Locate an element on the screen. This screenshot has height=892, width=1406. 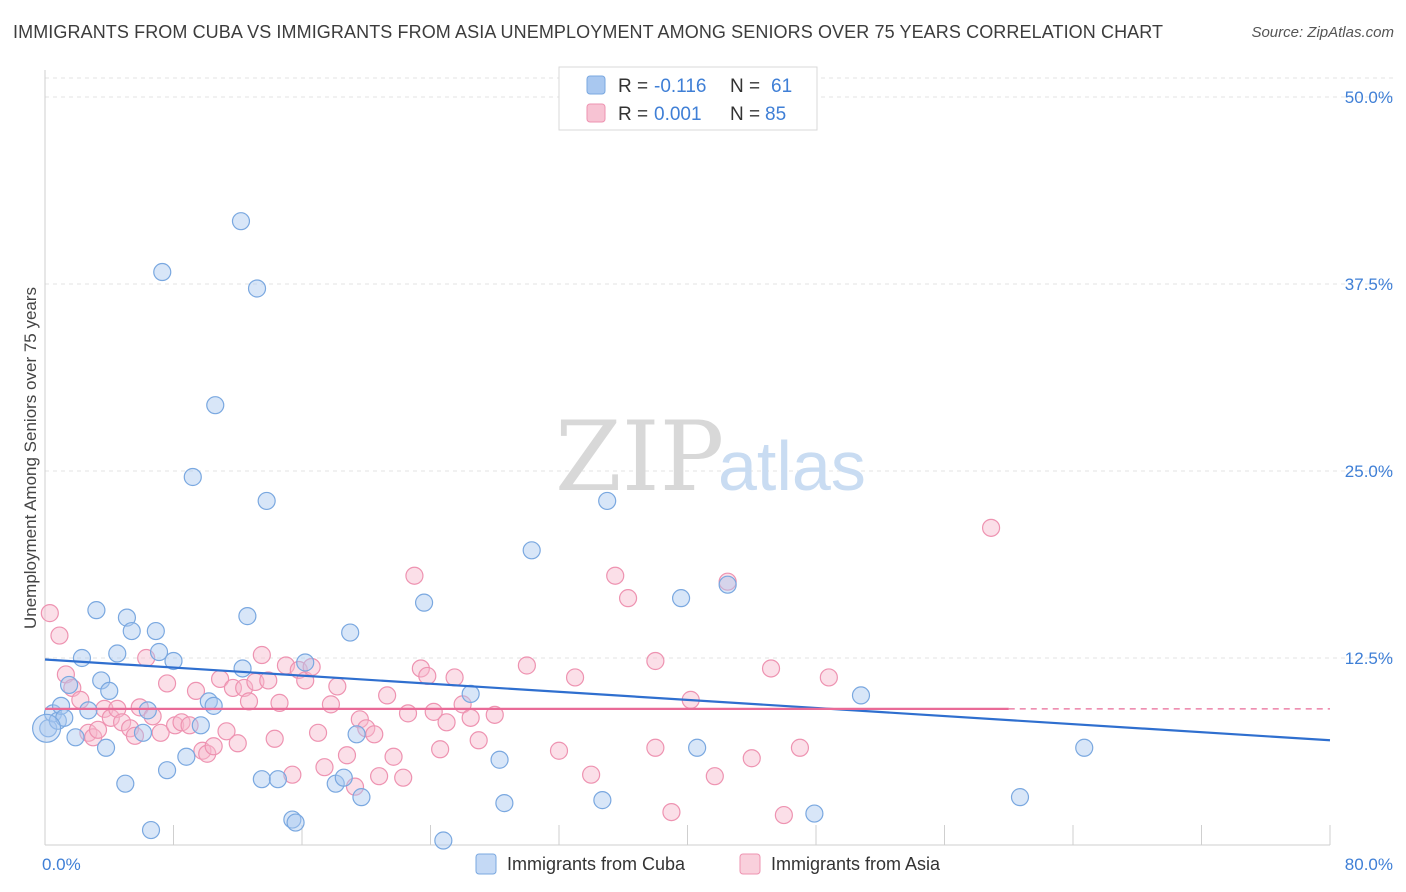
legend-swatch-cuba is located at coordinates (596, 85).